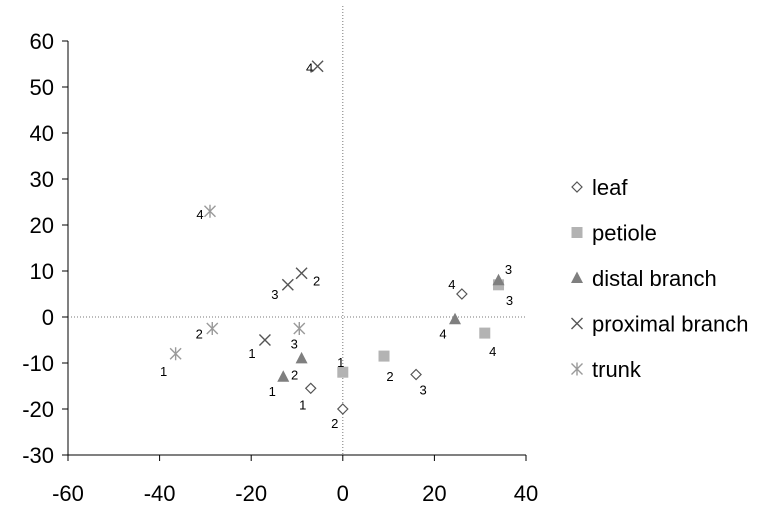  Describe the element at coordinates (38, 455) in the screenshot. I see `y-tick-label: -30` at that location.